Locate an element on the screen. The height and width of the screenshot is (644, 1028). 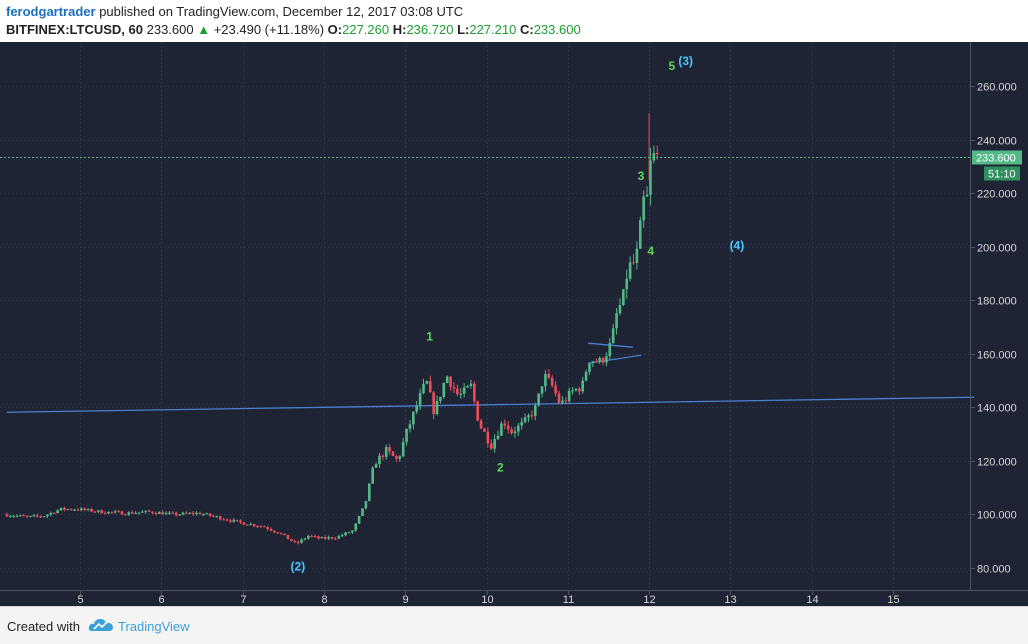
y-tick-label: 200.000 is located at coordinates (997, 249).